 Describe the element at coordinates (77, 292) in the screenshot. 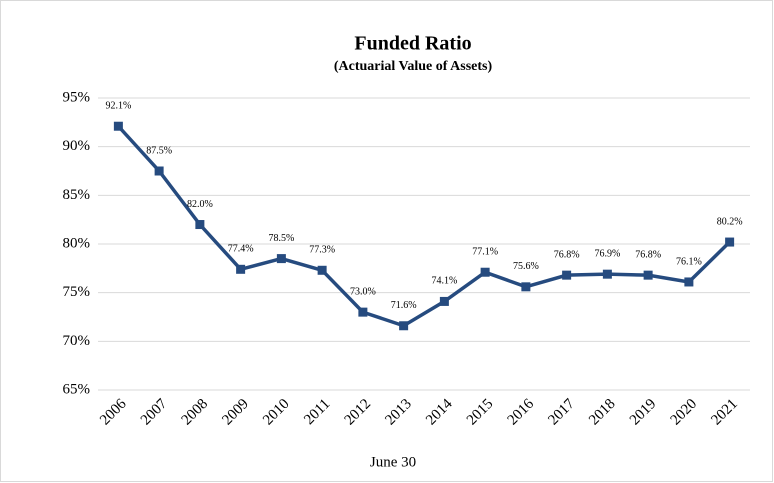

I see `y-tick-label: 75%` at that location.